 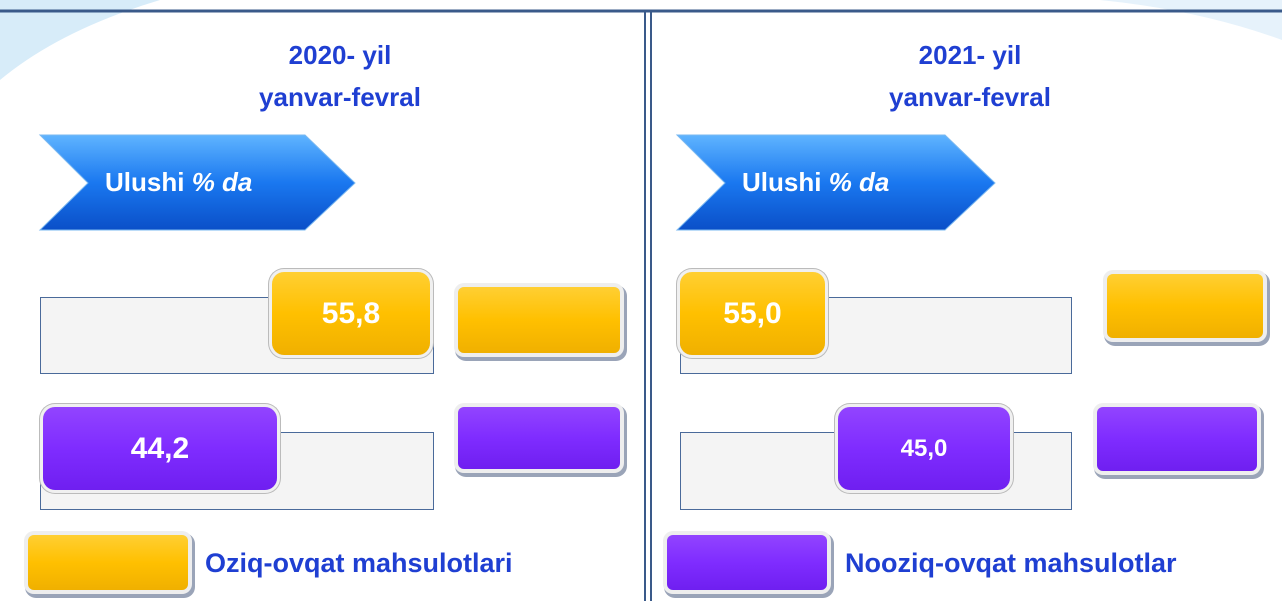 What do you see at coordinates (970, 55) in the screenshot?
I see `title-line: 2021- yil` at bounding box center [970, 55].